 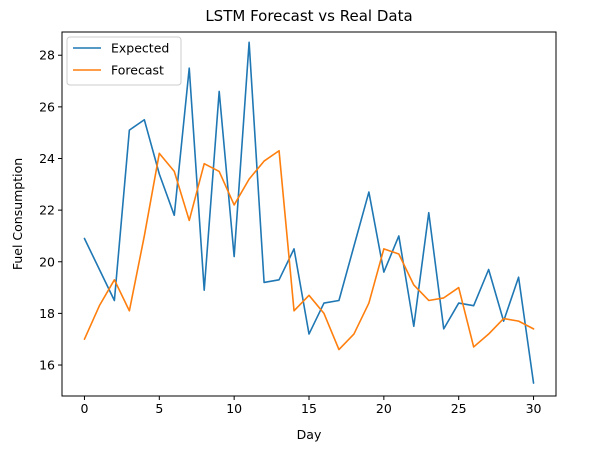 I want to click on y-tick-label: 28, so click(x=47, y=55).